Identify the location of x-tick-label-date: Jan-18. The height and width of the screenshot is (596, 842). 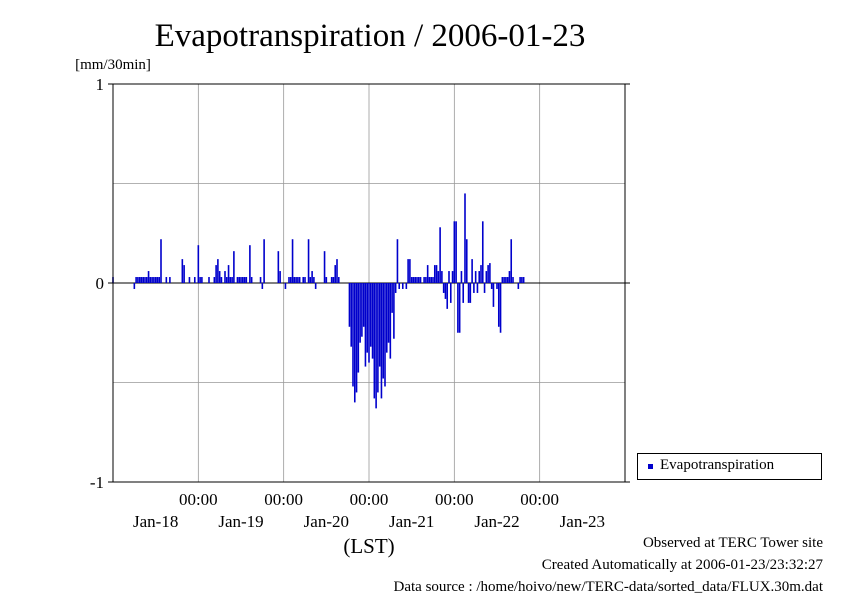
(155, 521).